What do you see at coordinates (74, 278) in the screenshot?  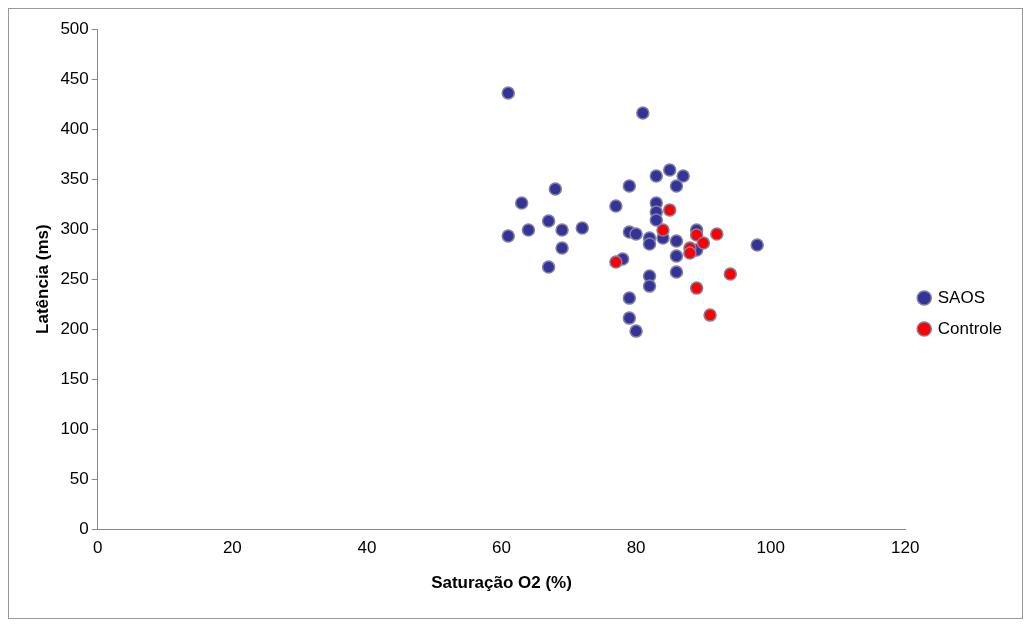 I see `y-tick-label: 250` at bounding box center [74, 278].